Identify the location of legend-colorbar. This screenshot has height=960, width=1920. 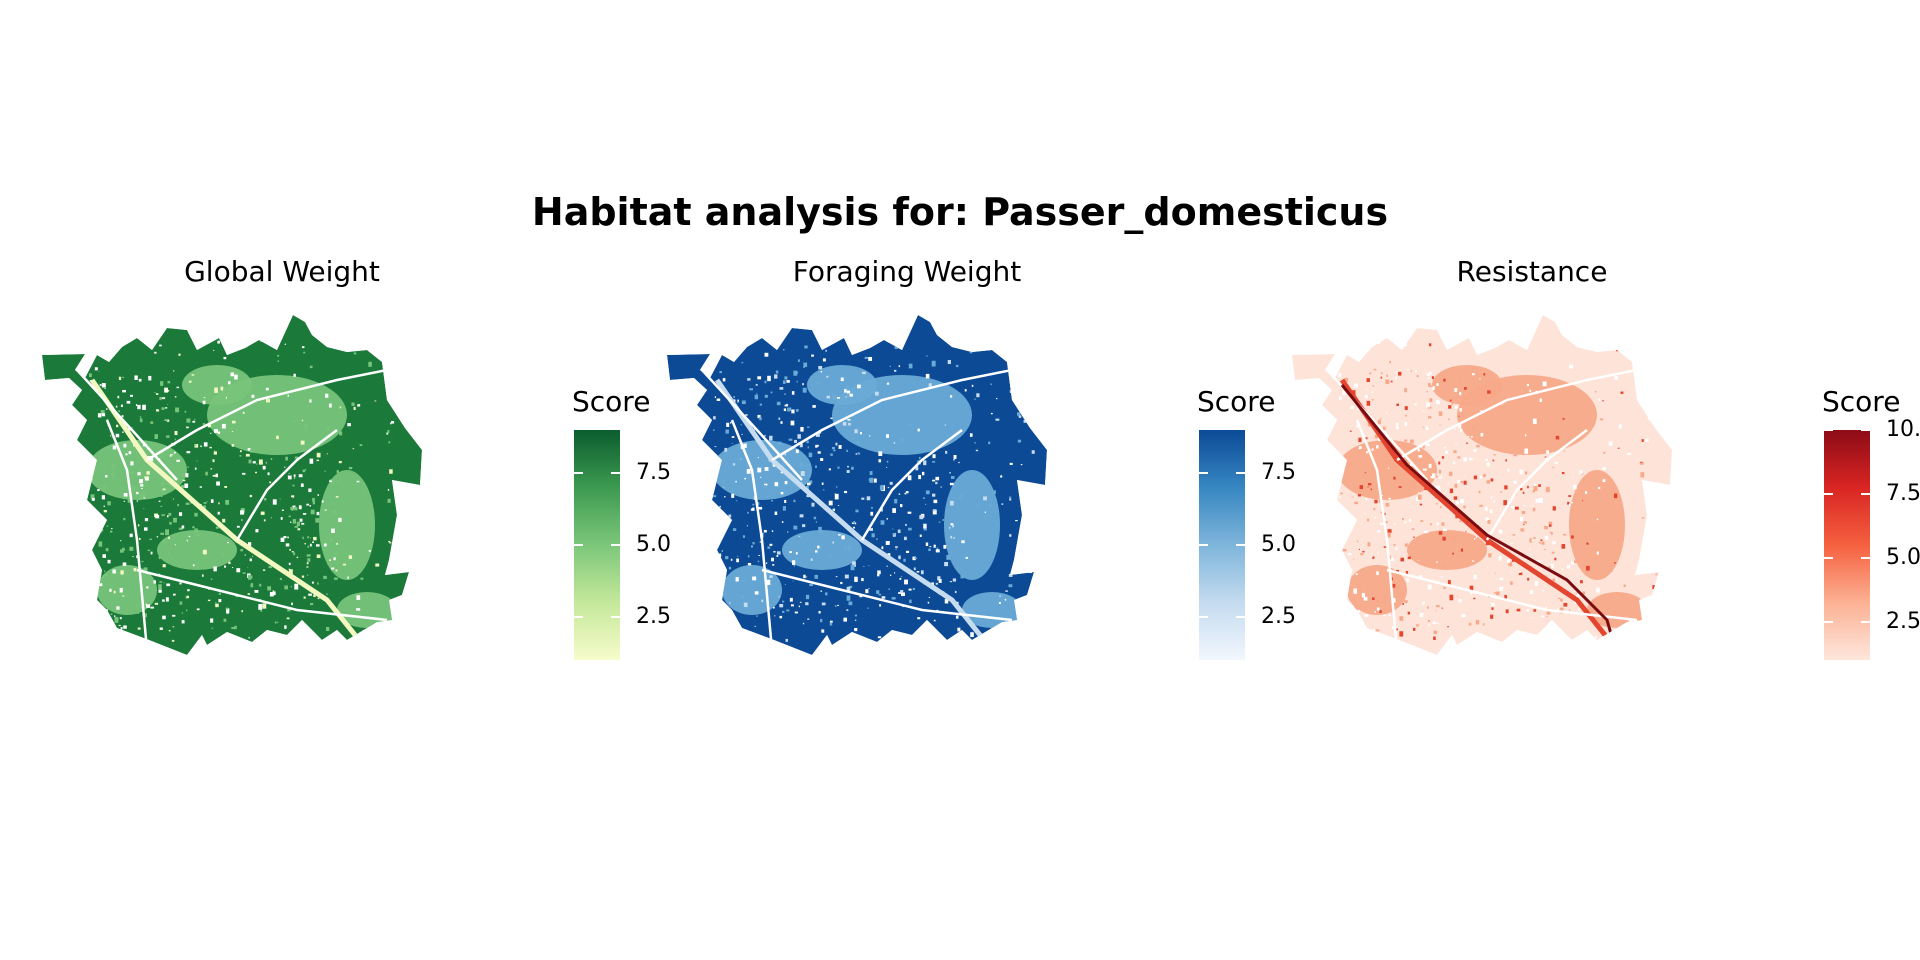
(1847, 545).